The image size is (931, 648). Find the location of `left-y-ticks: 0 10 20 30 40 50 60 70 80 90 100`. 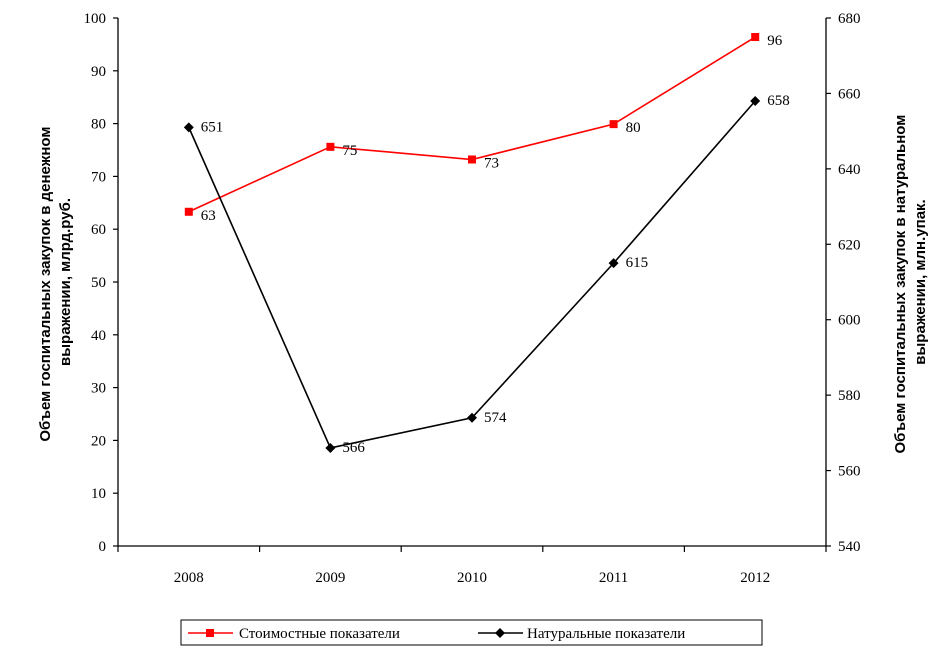

left-y-ticks: 0 10 20 30 40 50 60 70 80 90 100 is located at coordinates (101, 283).